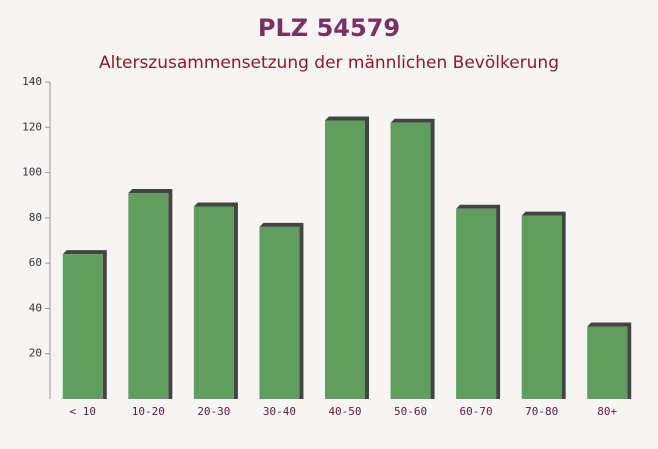  Describe the element at coordinates (541, 411) in the screenshot. I see `x-tick-label: 70-80` at that location.